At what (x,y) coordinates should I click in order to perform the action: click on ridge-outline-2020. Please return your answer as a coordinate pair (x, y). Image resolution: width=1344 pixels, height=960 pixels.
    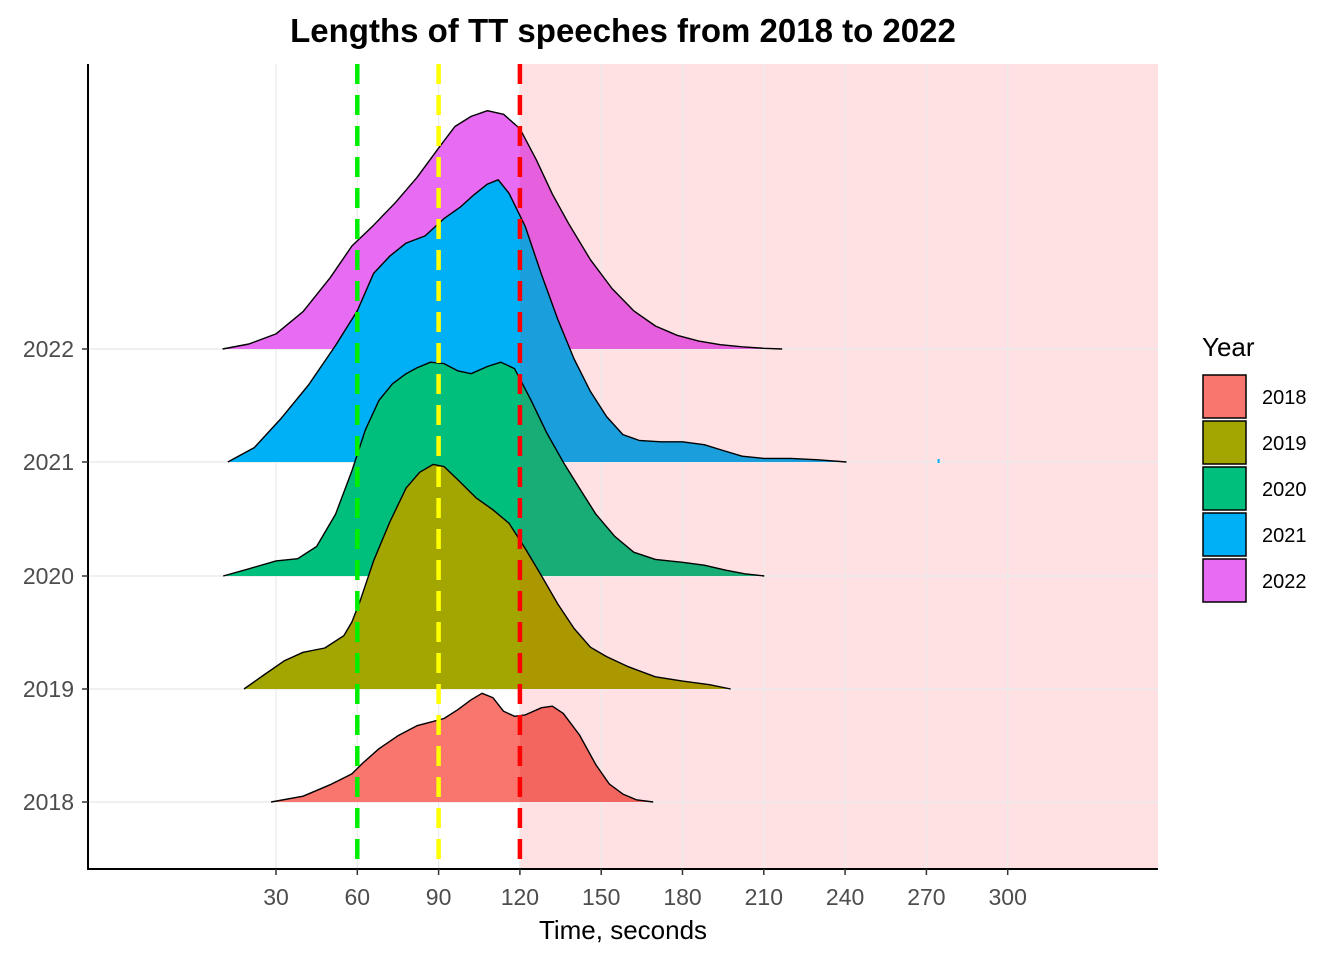
    Looking at the image, I should click on (494, 469).